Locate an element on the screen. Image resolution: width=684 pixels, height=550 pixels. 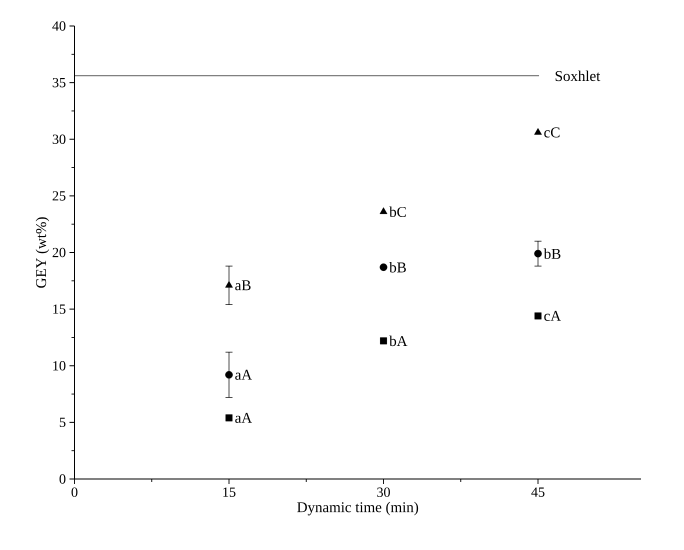
data-label: bA is located at coordinates (398, 341).